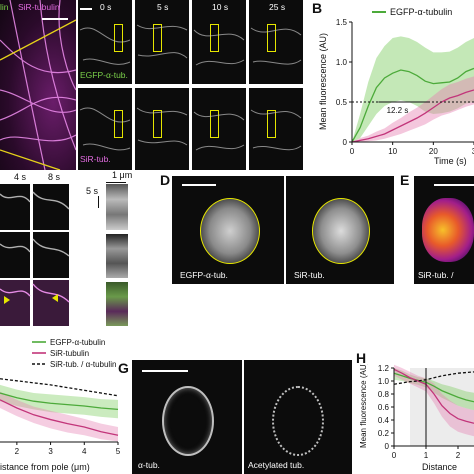 This screenshot has width=474, height=474. What do you see at coordinates (384, 420) in the screenshot?
I see `y-tick-label: 0.4` at bounding box center [384, 420].